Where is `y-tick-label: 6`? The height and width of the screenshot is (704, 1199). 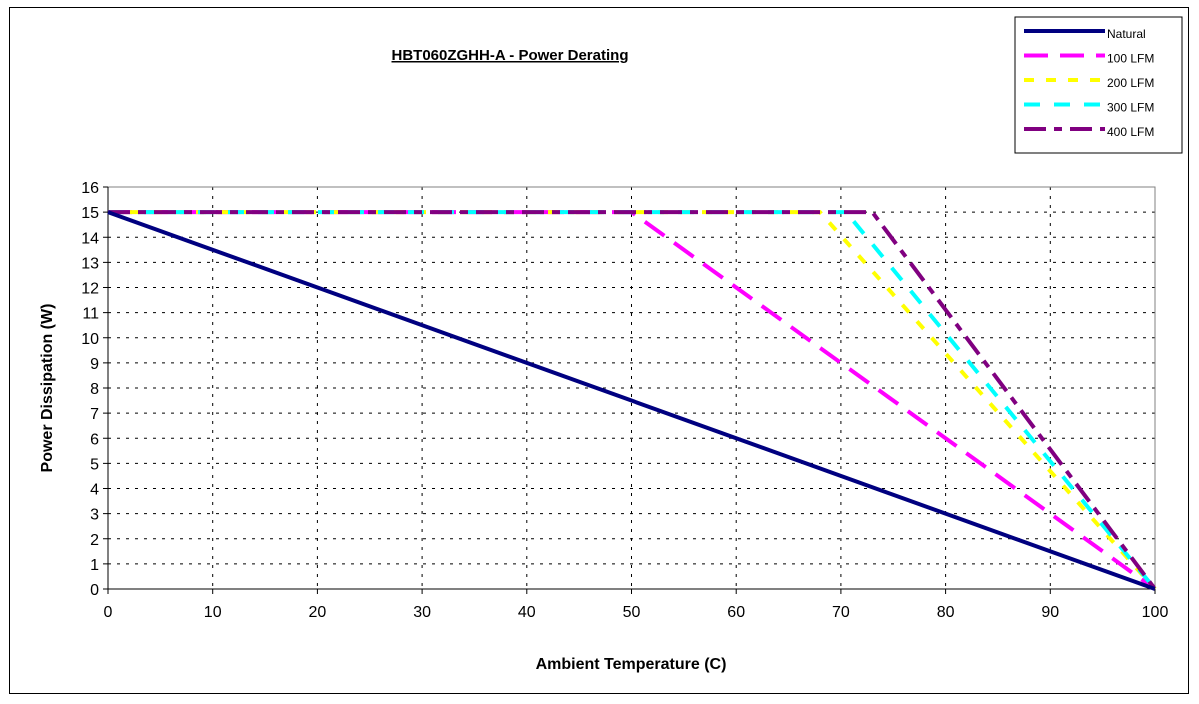 y-tick-label: 6 is located at coordinates (94, 439).